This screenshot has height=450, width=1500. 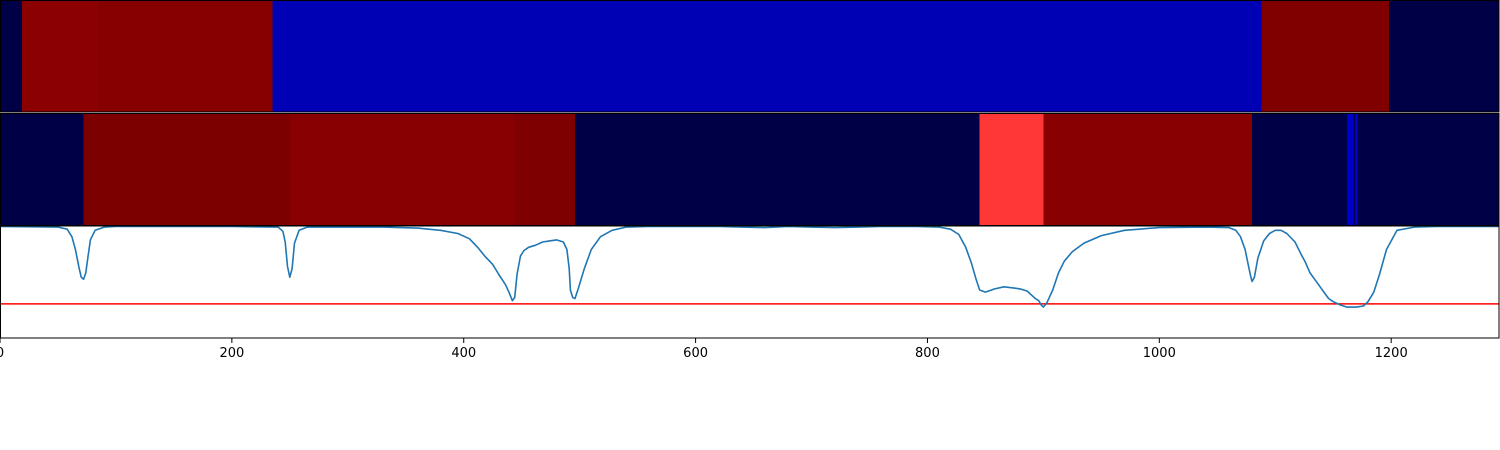 I want to click on x-tick-label: 200, so click(x=231, y=353).